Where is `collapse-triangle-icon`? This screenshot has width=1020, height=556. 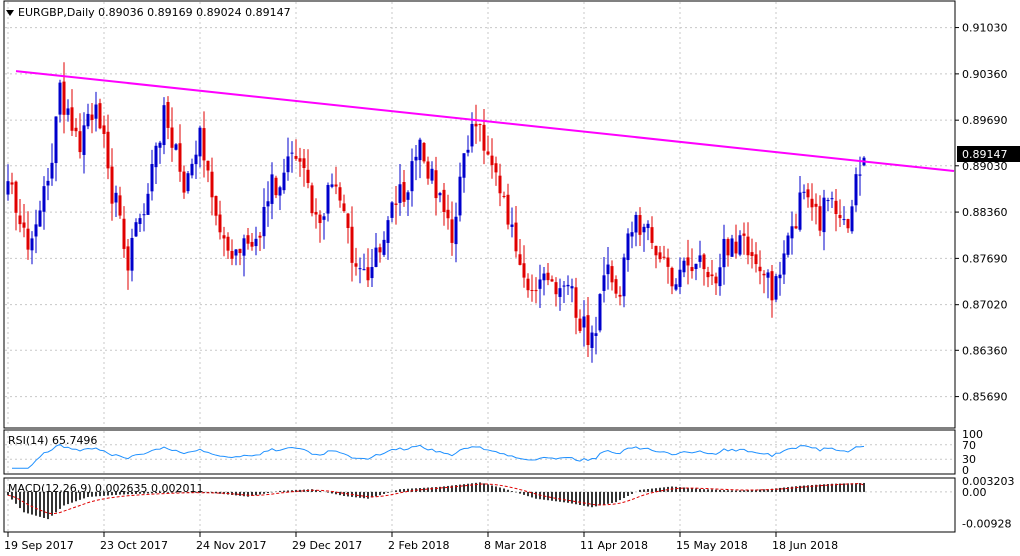 collapse-triangle-icon is located at coordinates (10, 13).